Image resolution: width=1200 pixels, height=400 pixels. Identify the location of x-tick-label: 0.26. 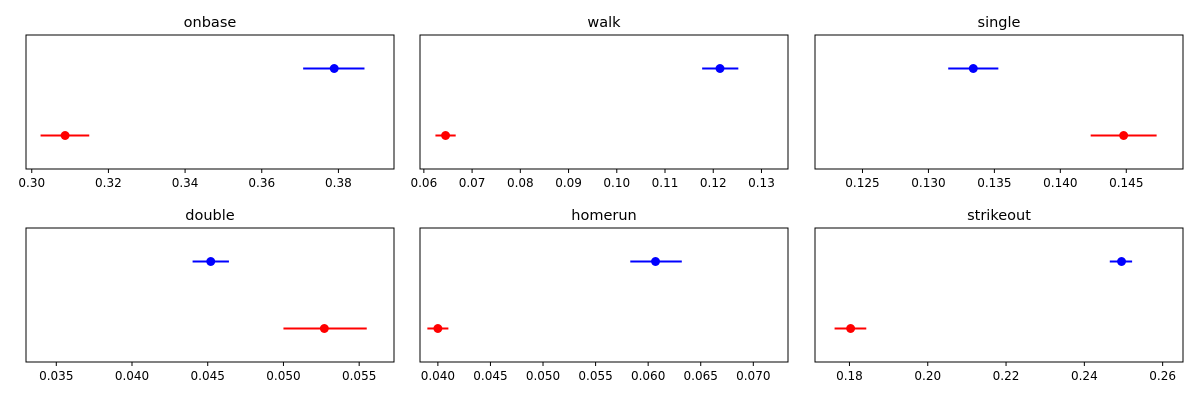
(1162, 376).